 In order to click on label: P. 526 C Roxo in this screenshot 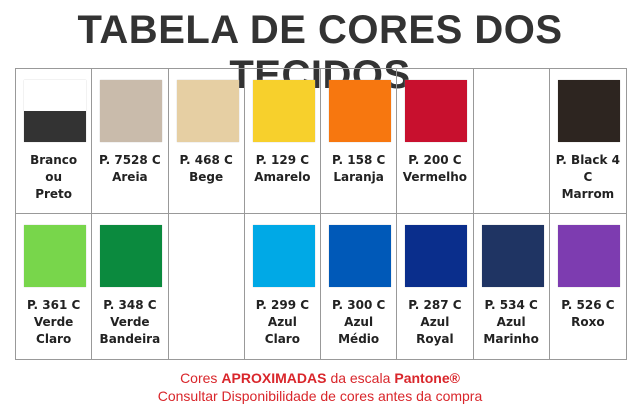, I will do `click(588, 314)`.